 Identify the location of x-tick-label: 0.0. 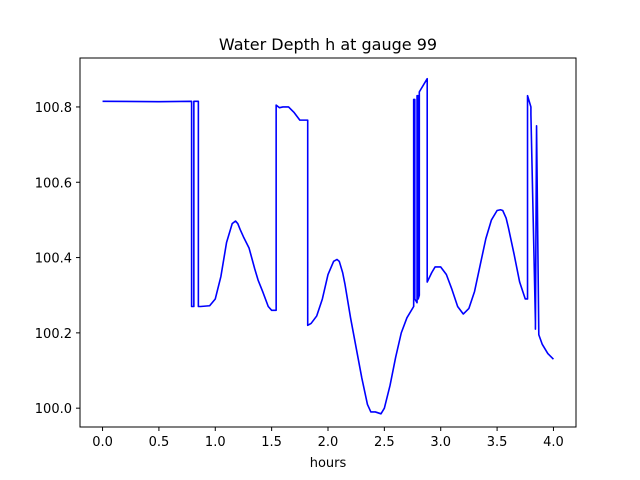
(102, 442).